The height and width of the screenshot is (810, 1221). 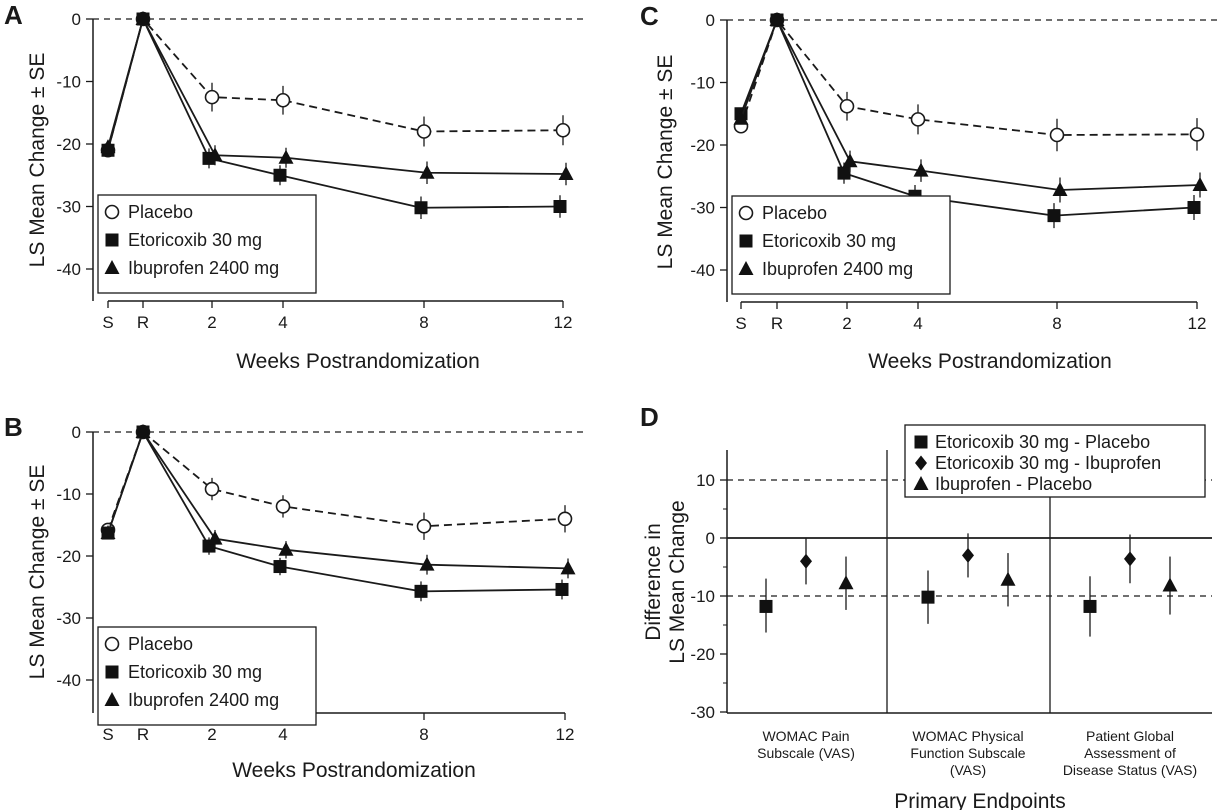 I want to click on category-label: WOMAC Physical, so click(x=967, y=736).